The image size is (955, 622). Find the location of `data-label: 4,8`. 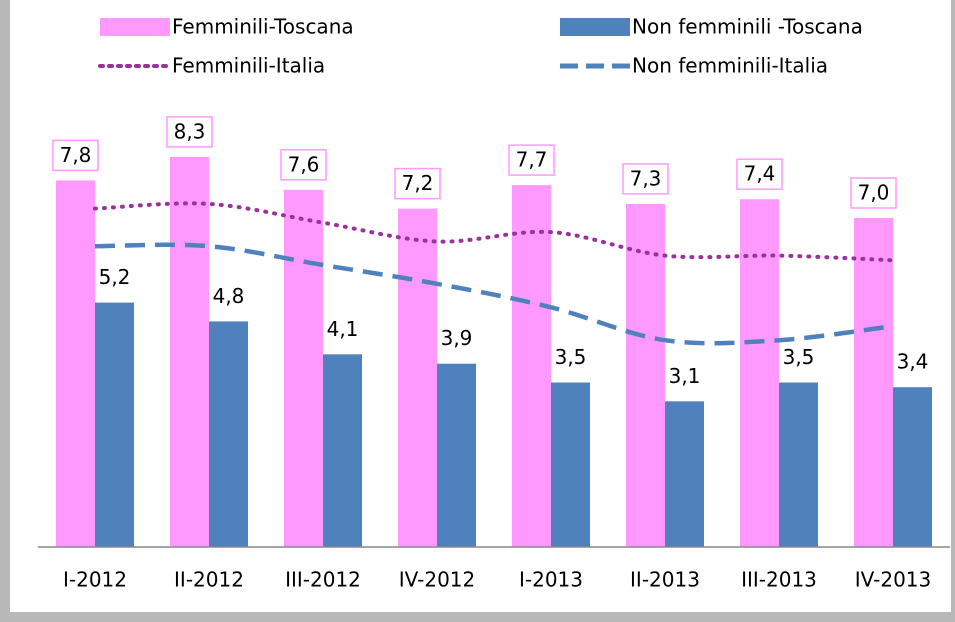

data-label: 4,8 is located at coordinates (229, 296).